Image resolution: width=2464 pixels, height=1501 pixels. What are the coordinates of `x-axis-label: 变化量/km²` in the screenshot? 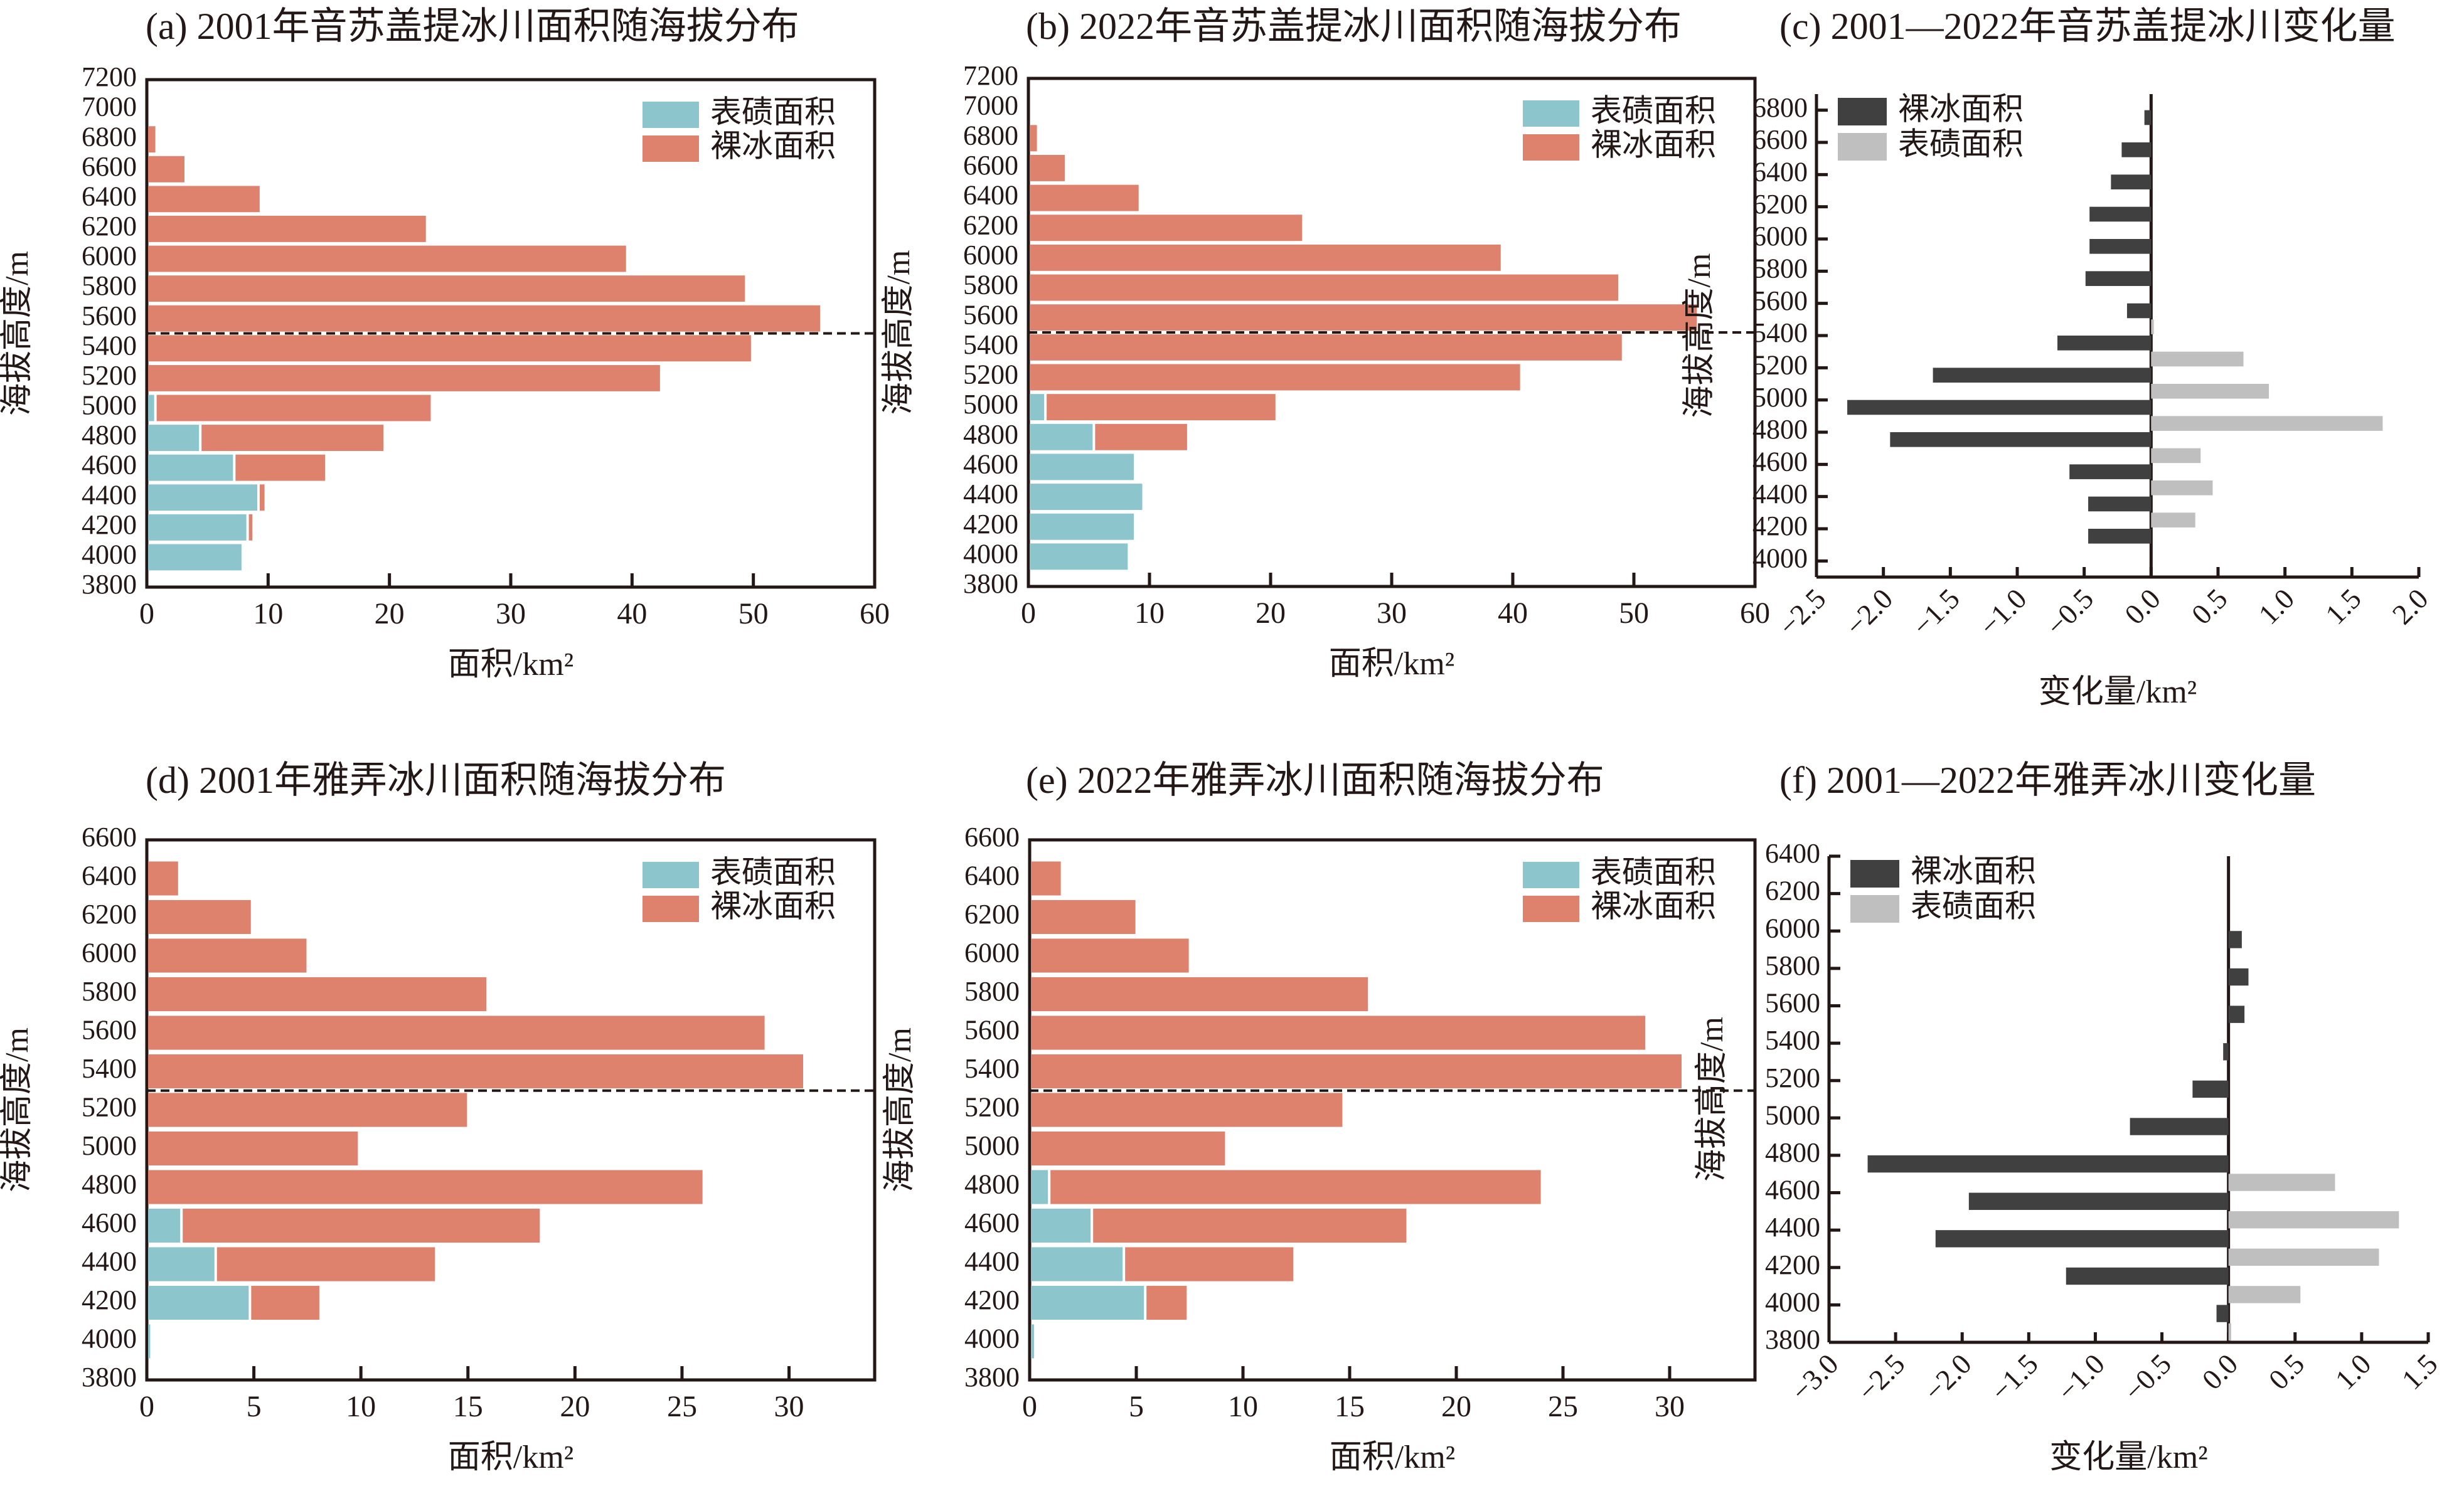 It's located at (2118, 692).